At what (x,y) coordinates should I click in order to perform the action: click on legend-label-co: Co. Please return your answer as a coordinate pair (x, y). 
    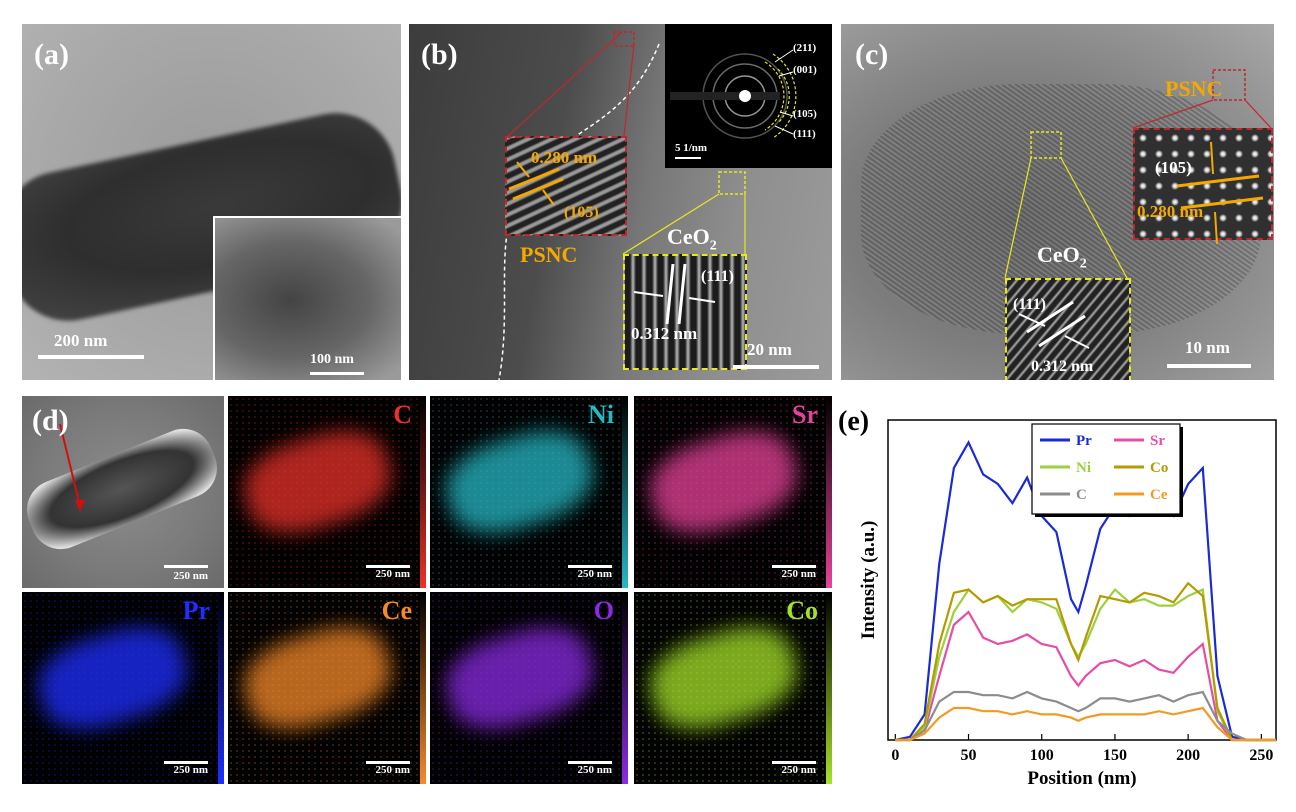
    Looking at the image, I should click on (1159, 468).